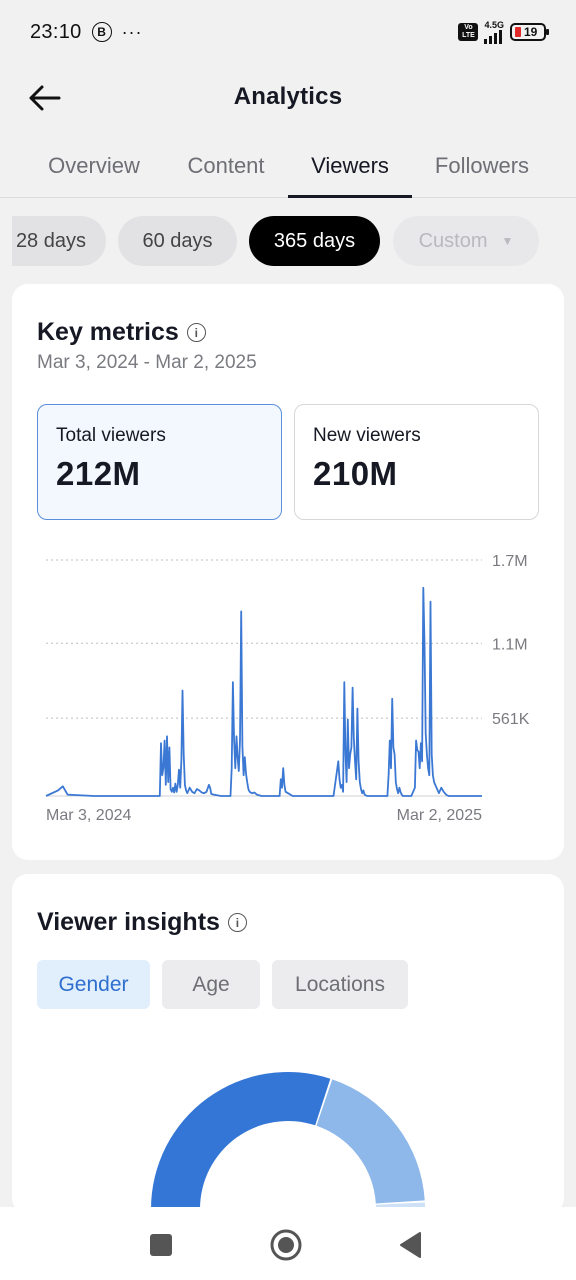  Describe the element at coordinates (439, 815) in the screenshot. I see `x-tick-label: Mar 2, 2025` at that location.